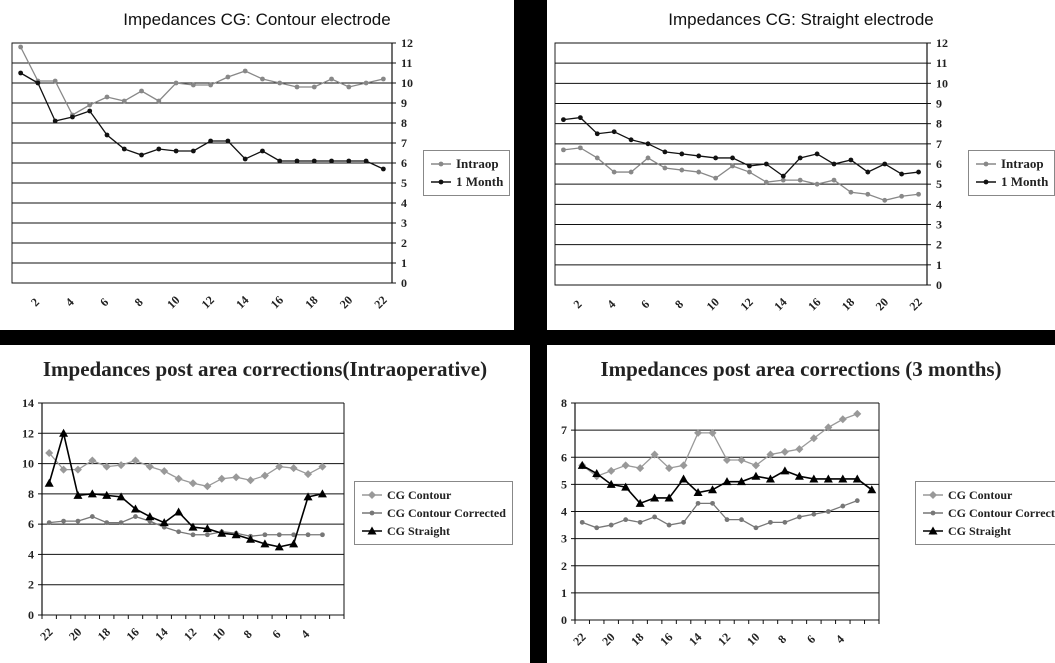 The height and width of the screenshot is (663, 1055). What do you see at coordinates (28, 433) in the screenshot?
I see `y-tick-label: 12` at bounding box center [28, 433].